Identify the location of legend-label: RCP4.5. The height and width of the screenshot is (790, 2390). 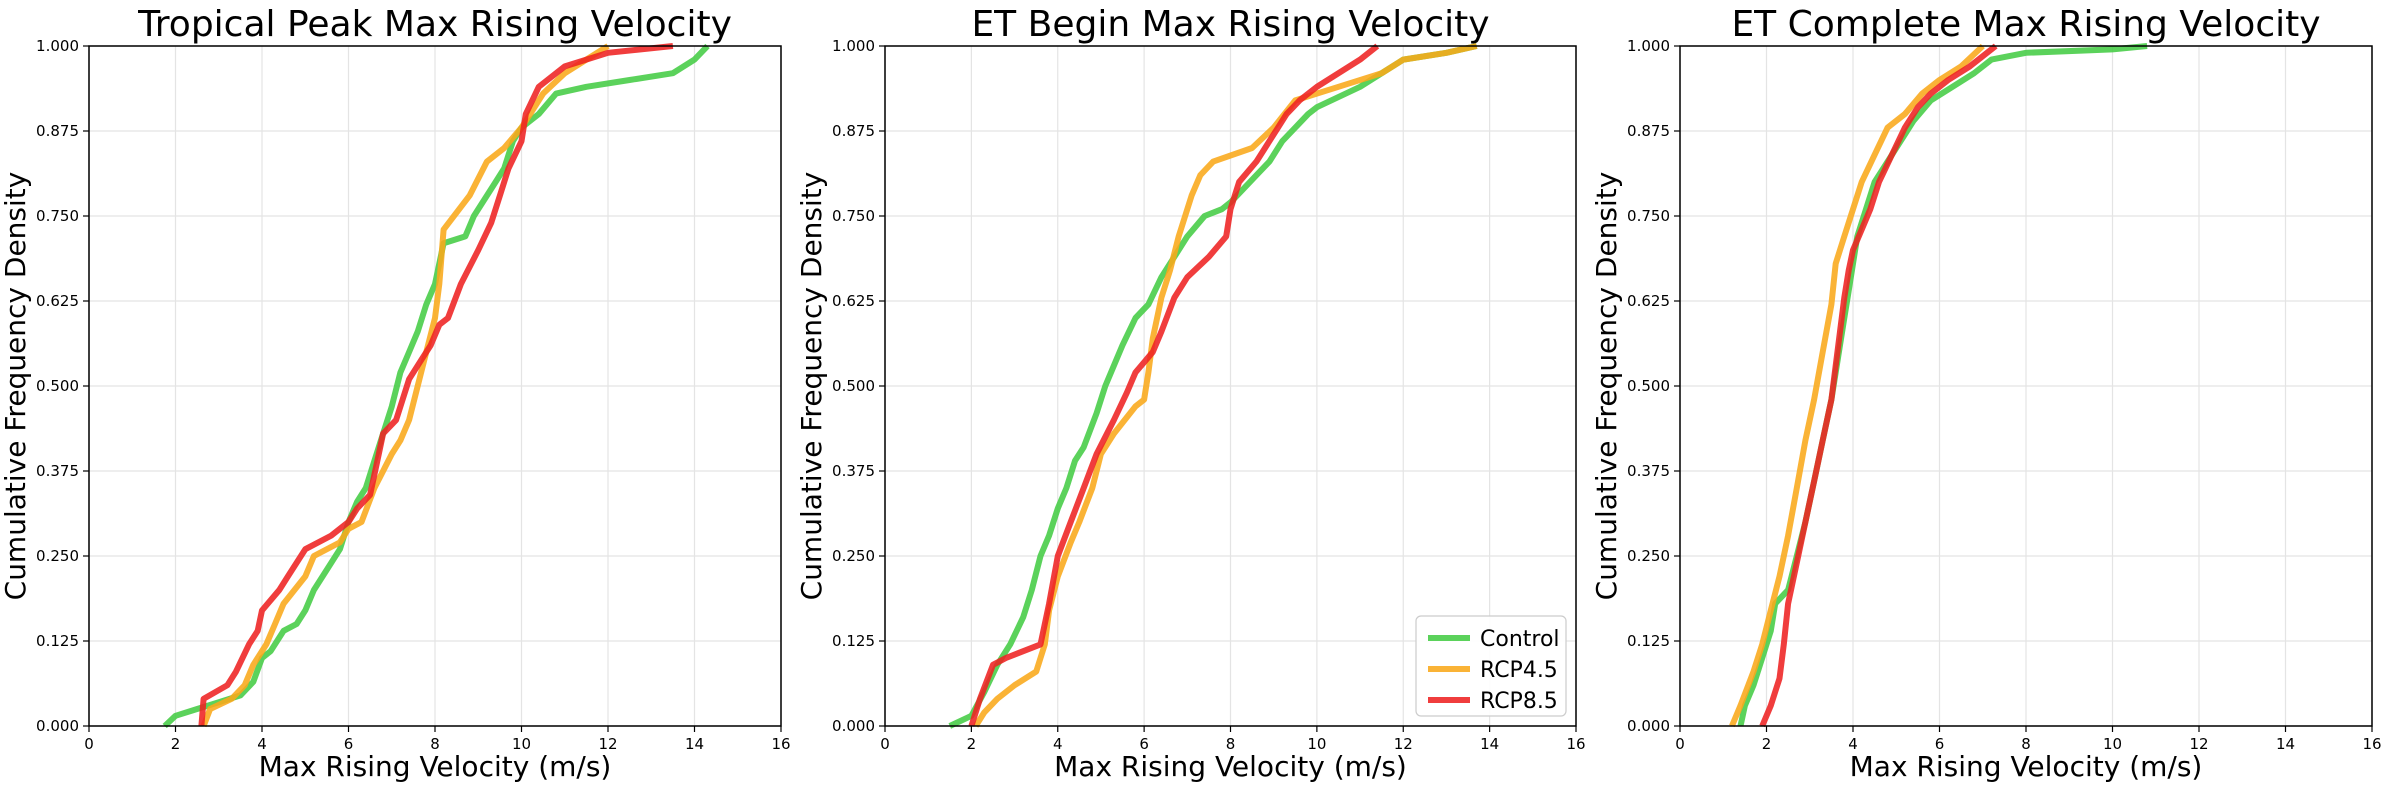
(1519, 670).